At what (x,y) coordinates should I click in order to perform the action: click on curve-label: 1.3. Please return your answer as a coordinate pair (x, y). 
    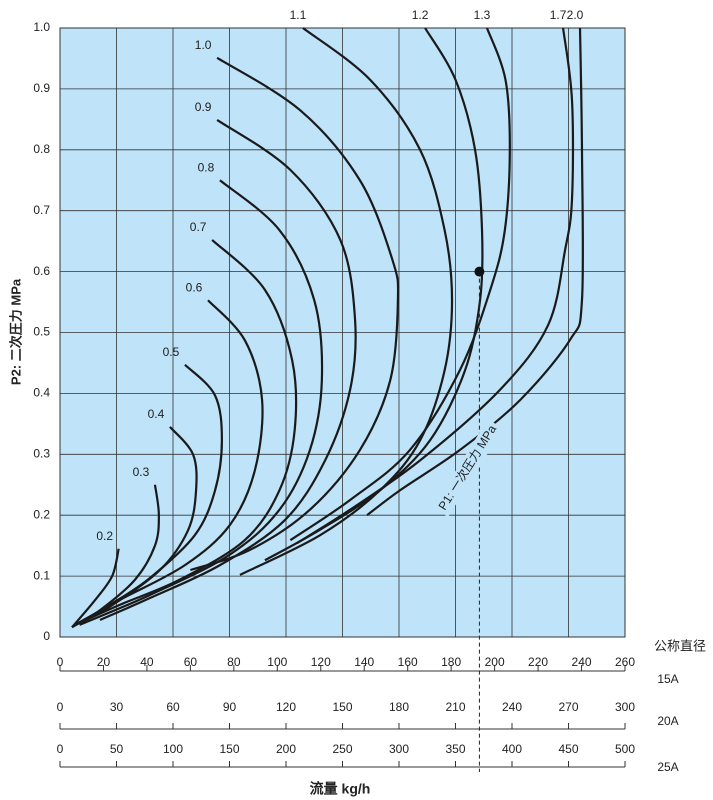
    Looking at the image, I should click on (482, 15).